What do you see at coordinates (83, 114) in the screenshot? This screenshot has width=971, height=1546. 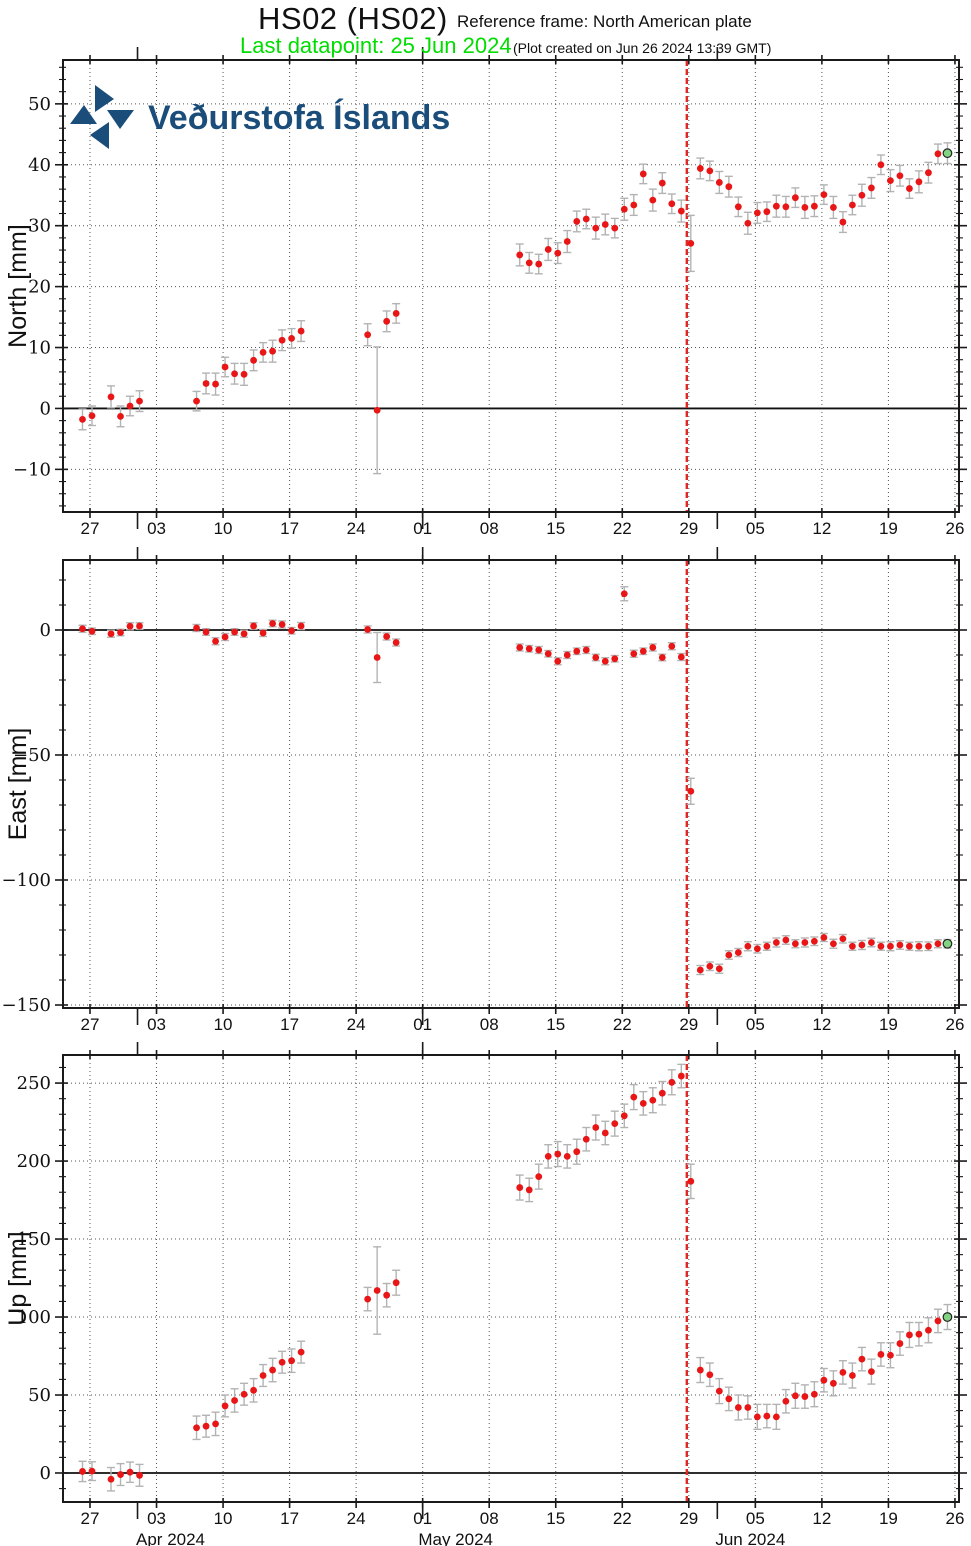 I see `logo-pinwheel-blade` at bounding box center [83, 114].